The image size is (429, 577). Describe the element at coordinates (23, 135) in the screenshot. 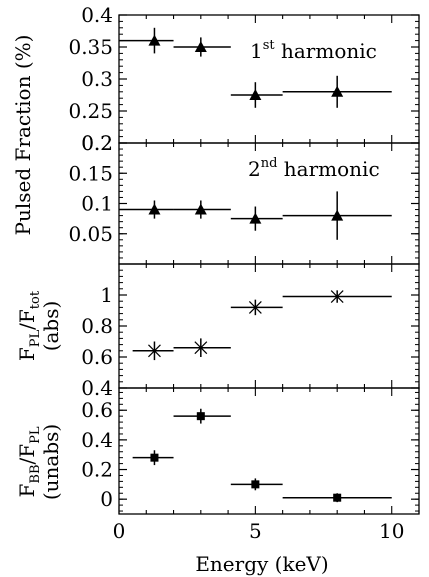

I see `pulsed-fraction-ylabel: Pulsed Fraction (%)` at that location.